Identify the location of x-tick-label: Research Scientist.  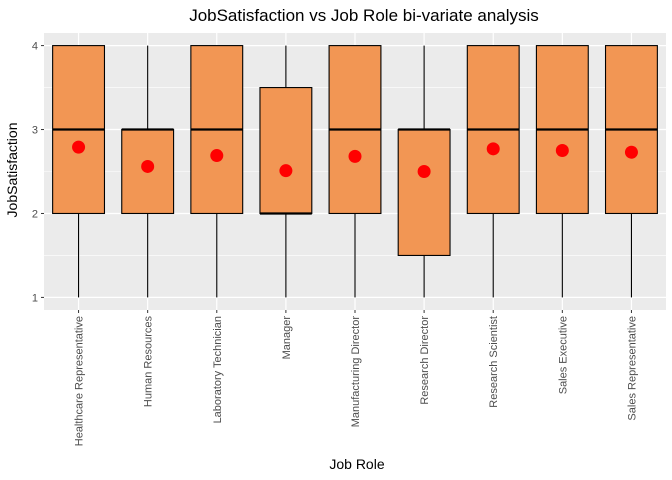
(494, 362).